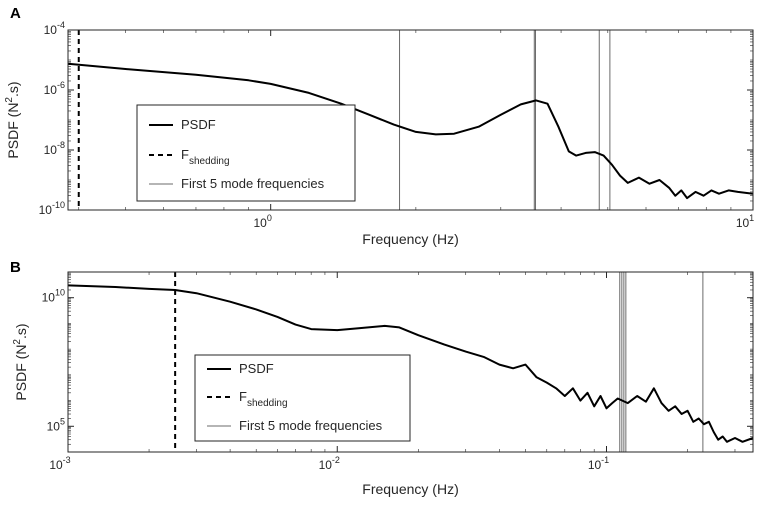 This screenshot has width=767, height=505. What do you see at coordinates (59, 463) in the screenshot?
I see `x-tick-label: 10⁻³` at bounding box center [59, 463].